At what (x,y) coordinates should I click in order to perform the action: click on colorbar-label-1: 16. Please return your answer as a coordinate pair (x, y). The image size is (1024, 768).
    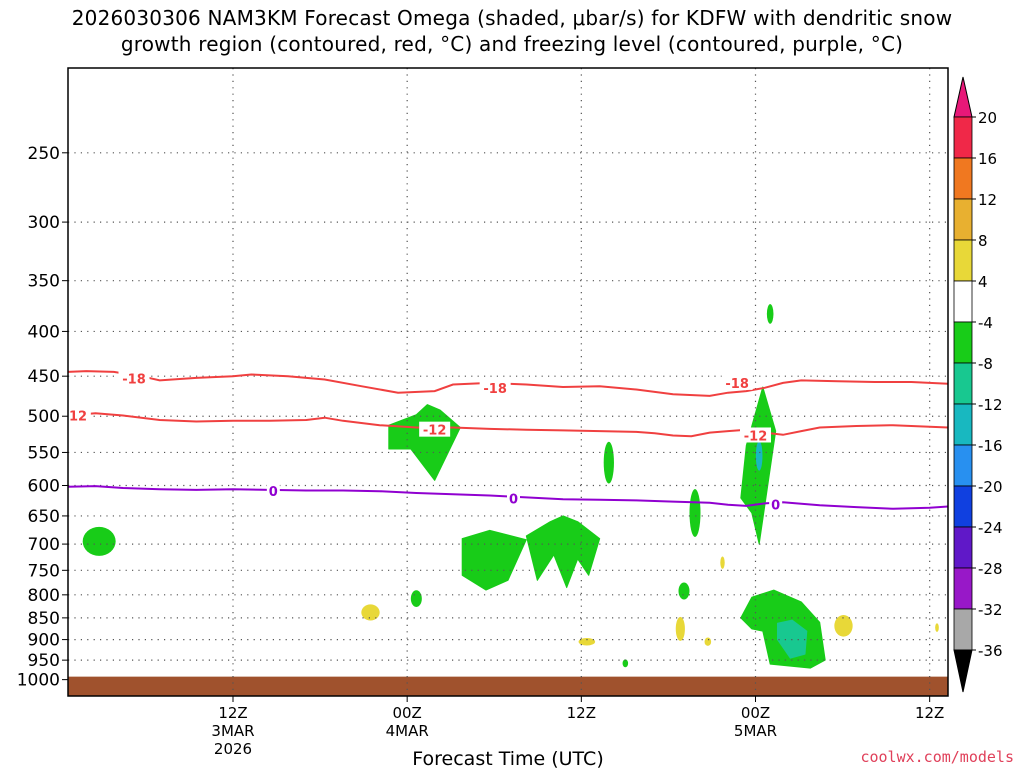
    Looking at the image, I should click on (987, 159).